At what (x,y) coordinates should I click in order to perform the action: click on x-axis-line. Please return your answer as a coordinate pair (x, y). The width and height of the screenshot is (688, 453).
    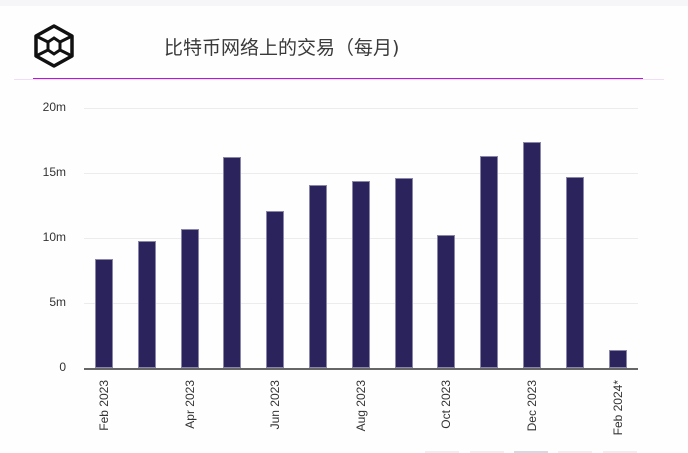
    Looking at the image, I should click on (361, 369).